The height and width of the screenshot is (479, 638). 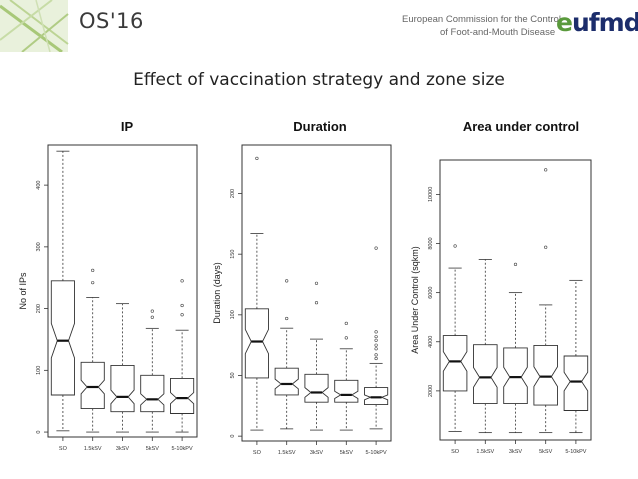 What do you see at coordinates (604, 22) in the screenshot?
I see `logo-letters: ufmd` at bounding box center [604, 22].